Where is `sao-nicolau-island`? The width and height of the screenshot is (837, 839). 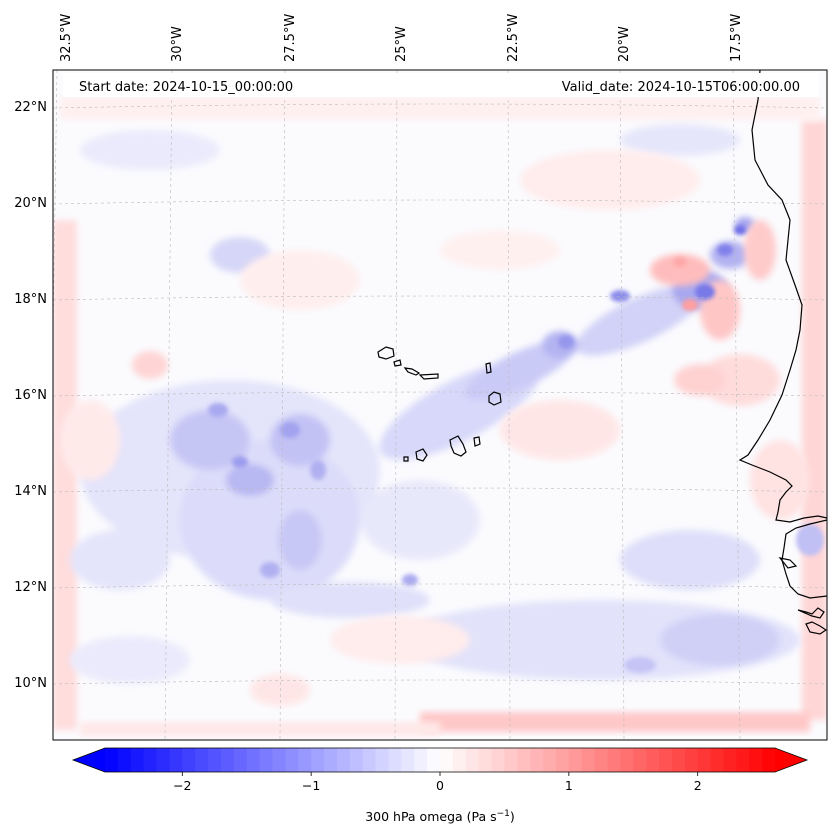 sao-nicolau-island is located at coordinates (412, 371).